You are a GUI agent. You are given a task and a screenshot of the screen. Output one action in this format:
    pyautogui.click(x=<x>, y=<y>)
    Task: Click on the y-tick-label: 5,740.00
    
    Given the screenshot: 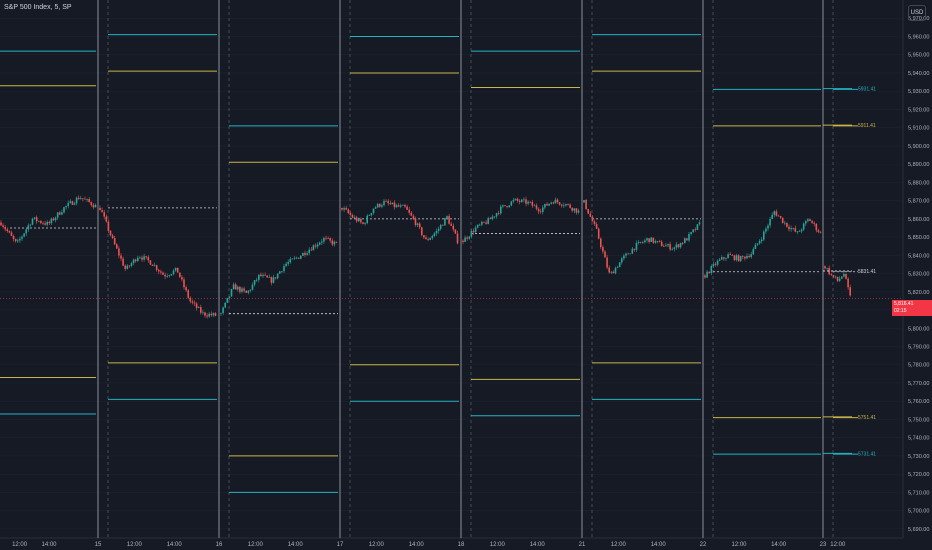 What is the action you would take?
    pyautogui.click(x=918, y=439)
    